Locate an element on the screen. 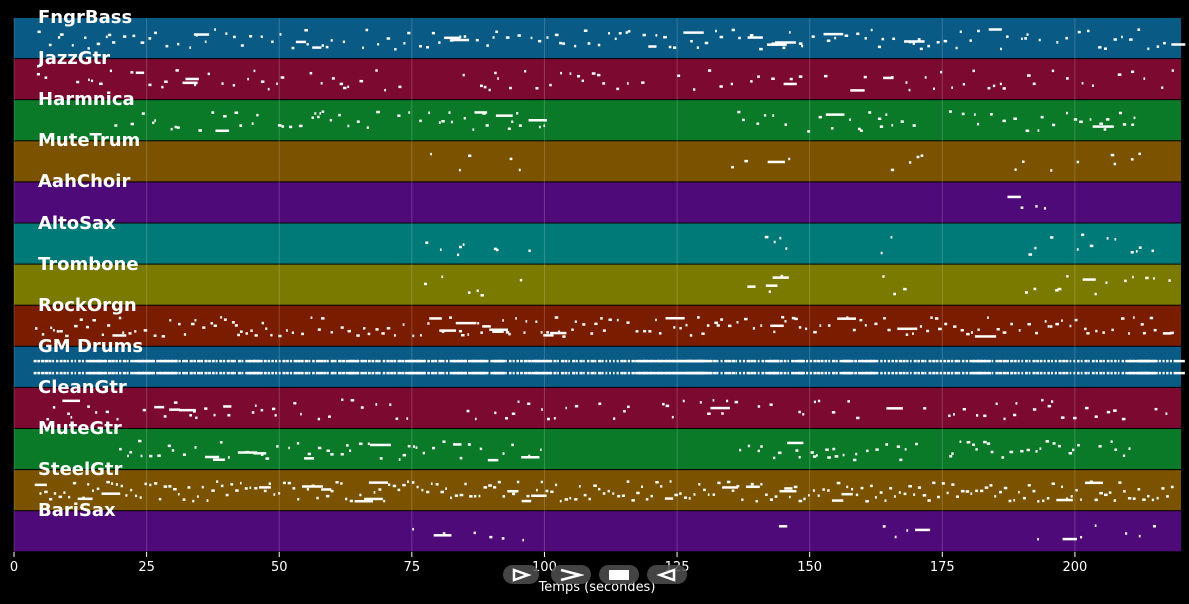 Image resolution: width=1189 pixels, height=604 pixels. tick-label: 150 is located at coordinates (810, 567).